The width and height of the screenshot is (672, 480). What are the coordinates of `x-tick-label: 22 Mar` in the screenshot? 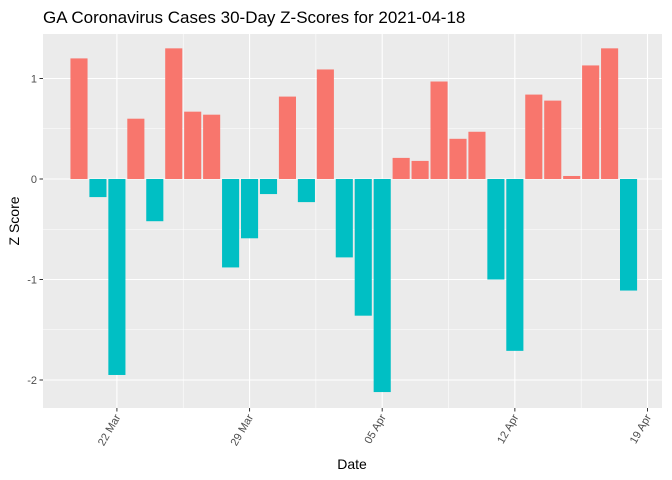 It's located at (110, 430).